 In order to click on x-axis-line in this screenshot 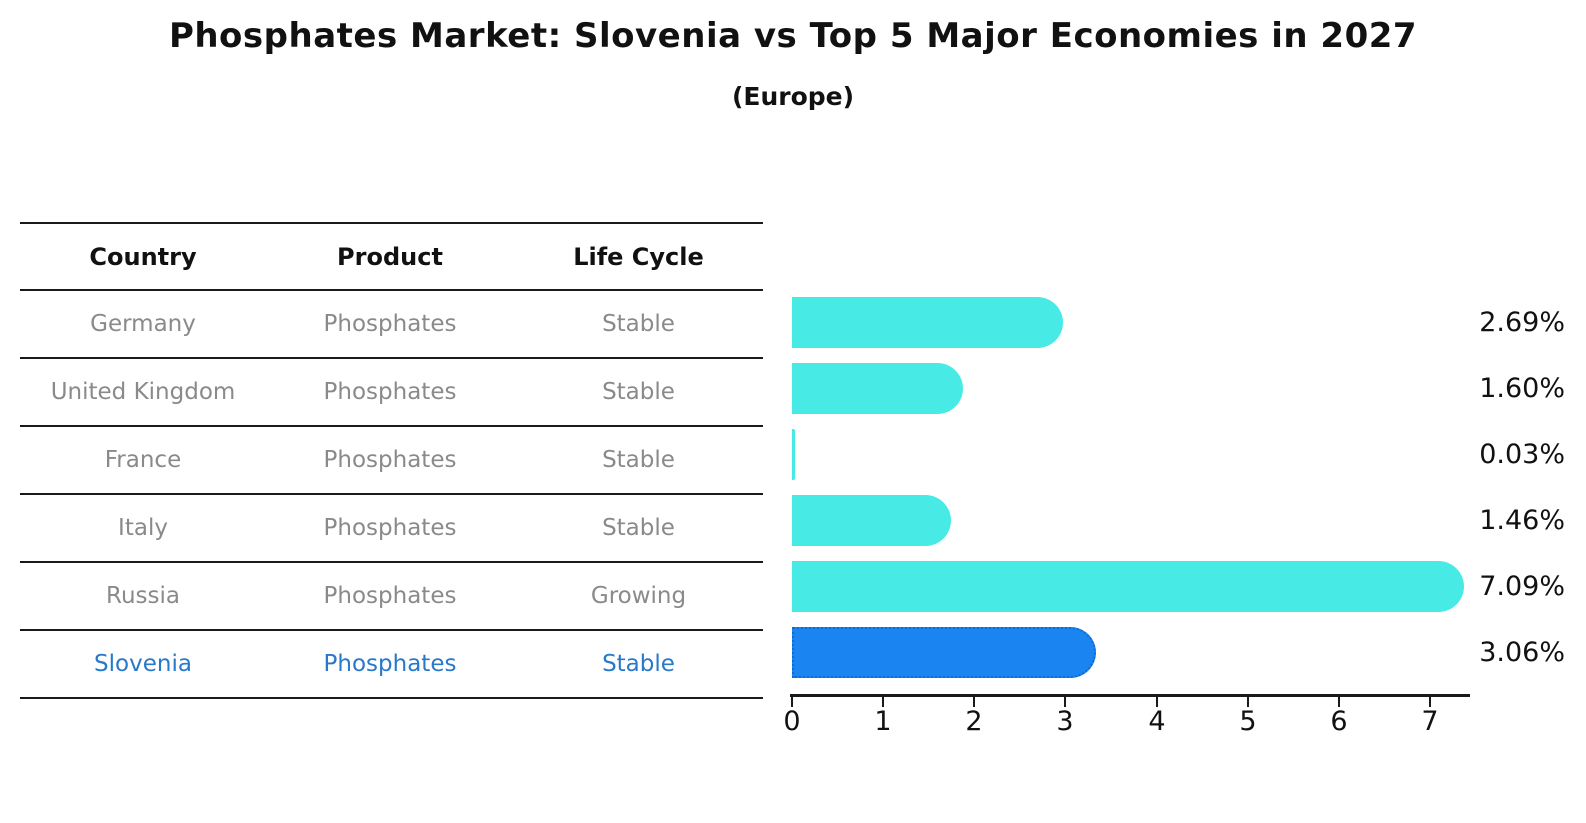, I will do `click(1130, 695)`.